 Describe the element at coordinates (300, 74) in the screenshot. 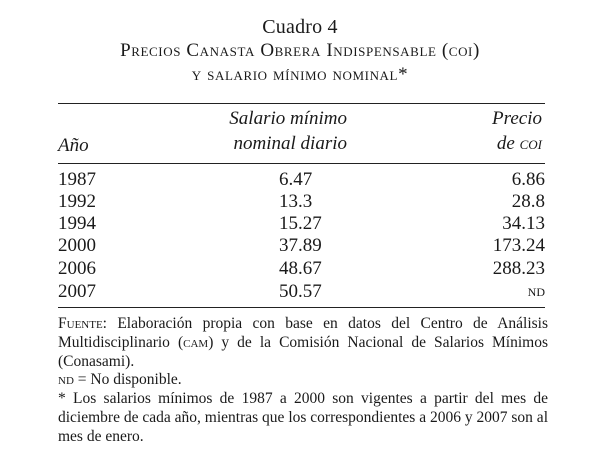

I see `table-subtitle: y salario mínimo nominal*` at that location.